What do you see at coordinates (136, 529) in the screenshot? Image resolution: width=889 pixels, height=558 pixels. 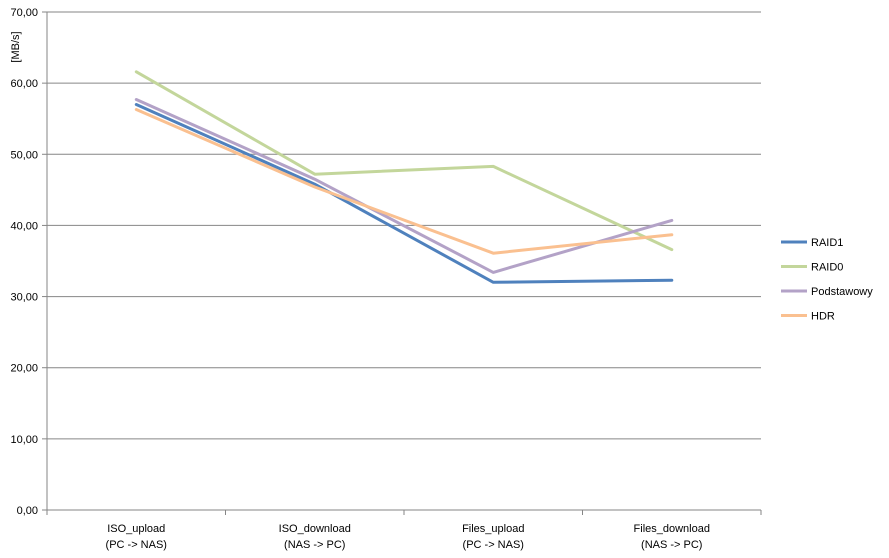 I see `x-tick-label: ISO_upload` at bounding box center [136, 529].